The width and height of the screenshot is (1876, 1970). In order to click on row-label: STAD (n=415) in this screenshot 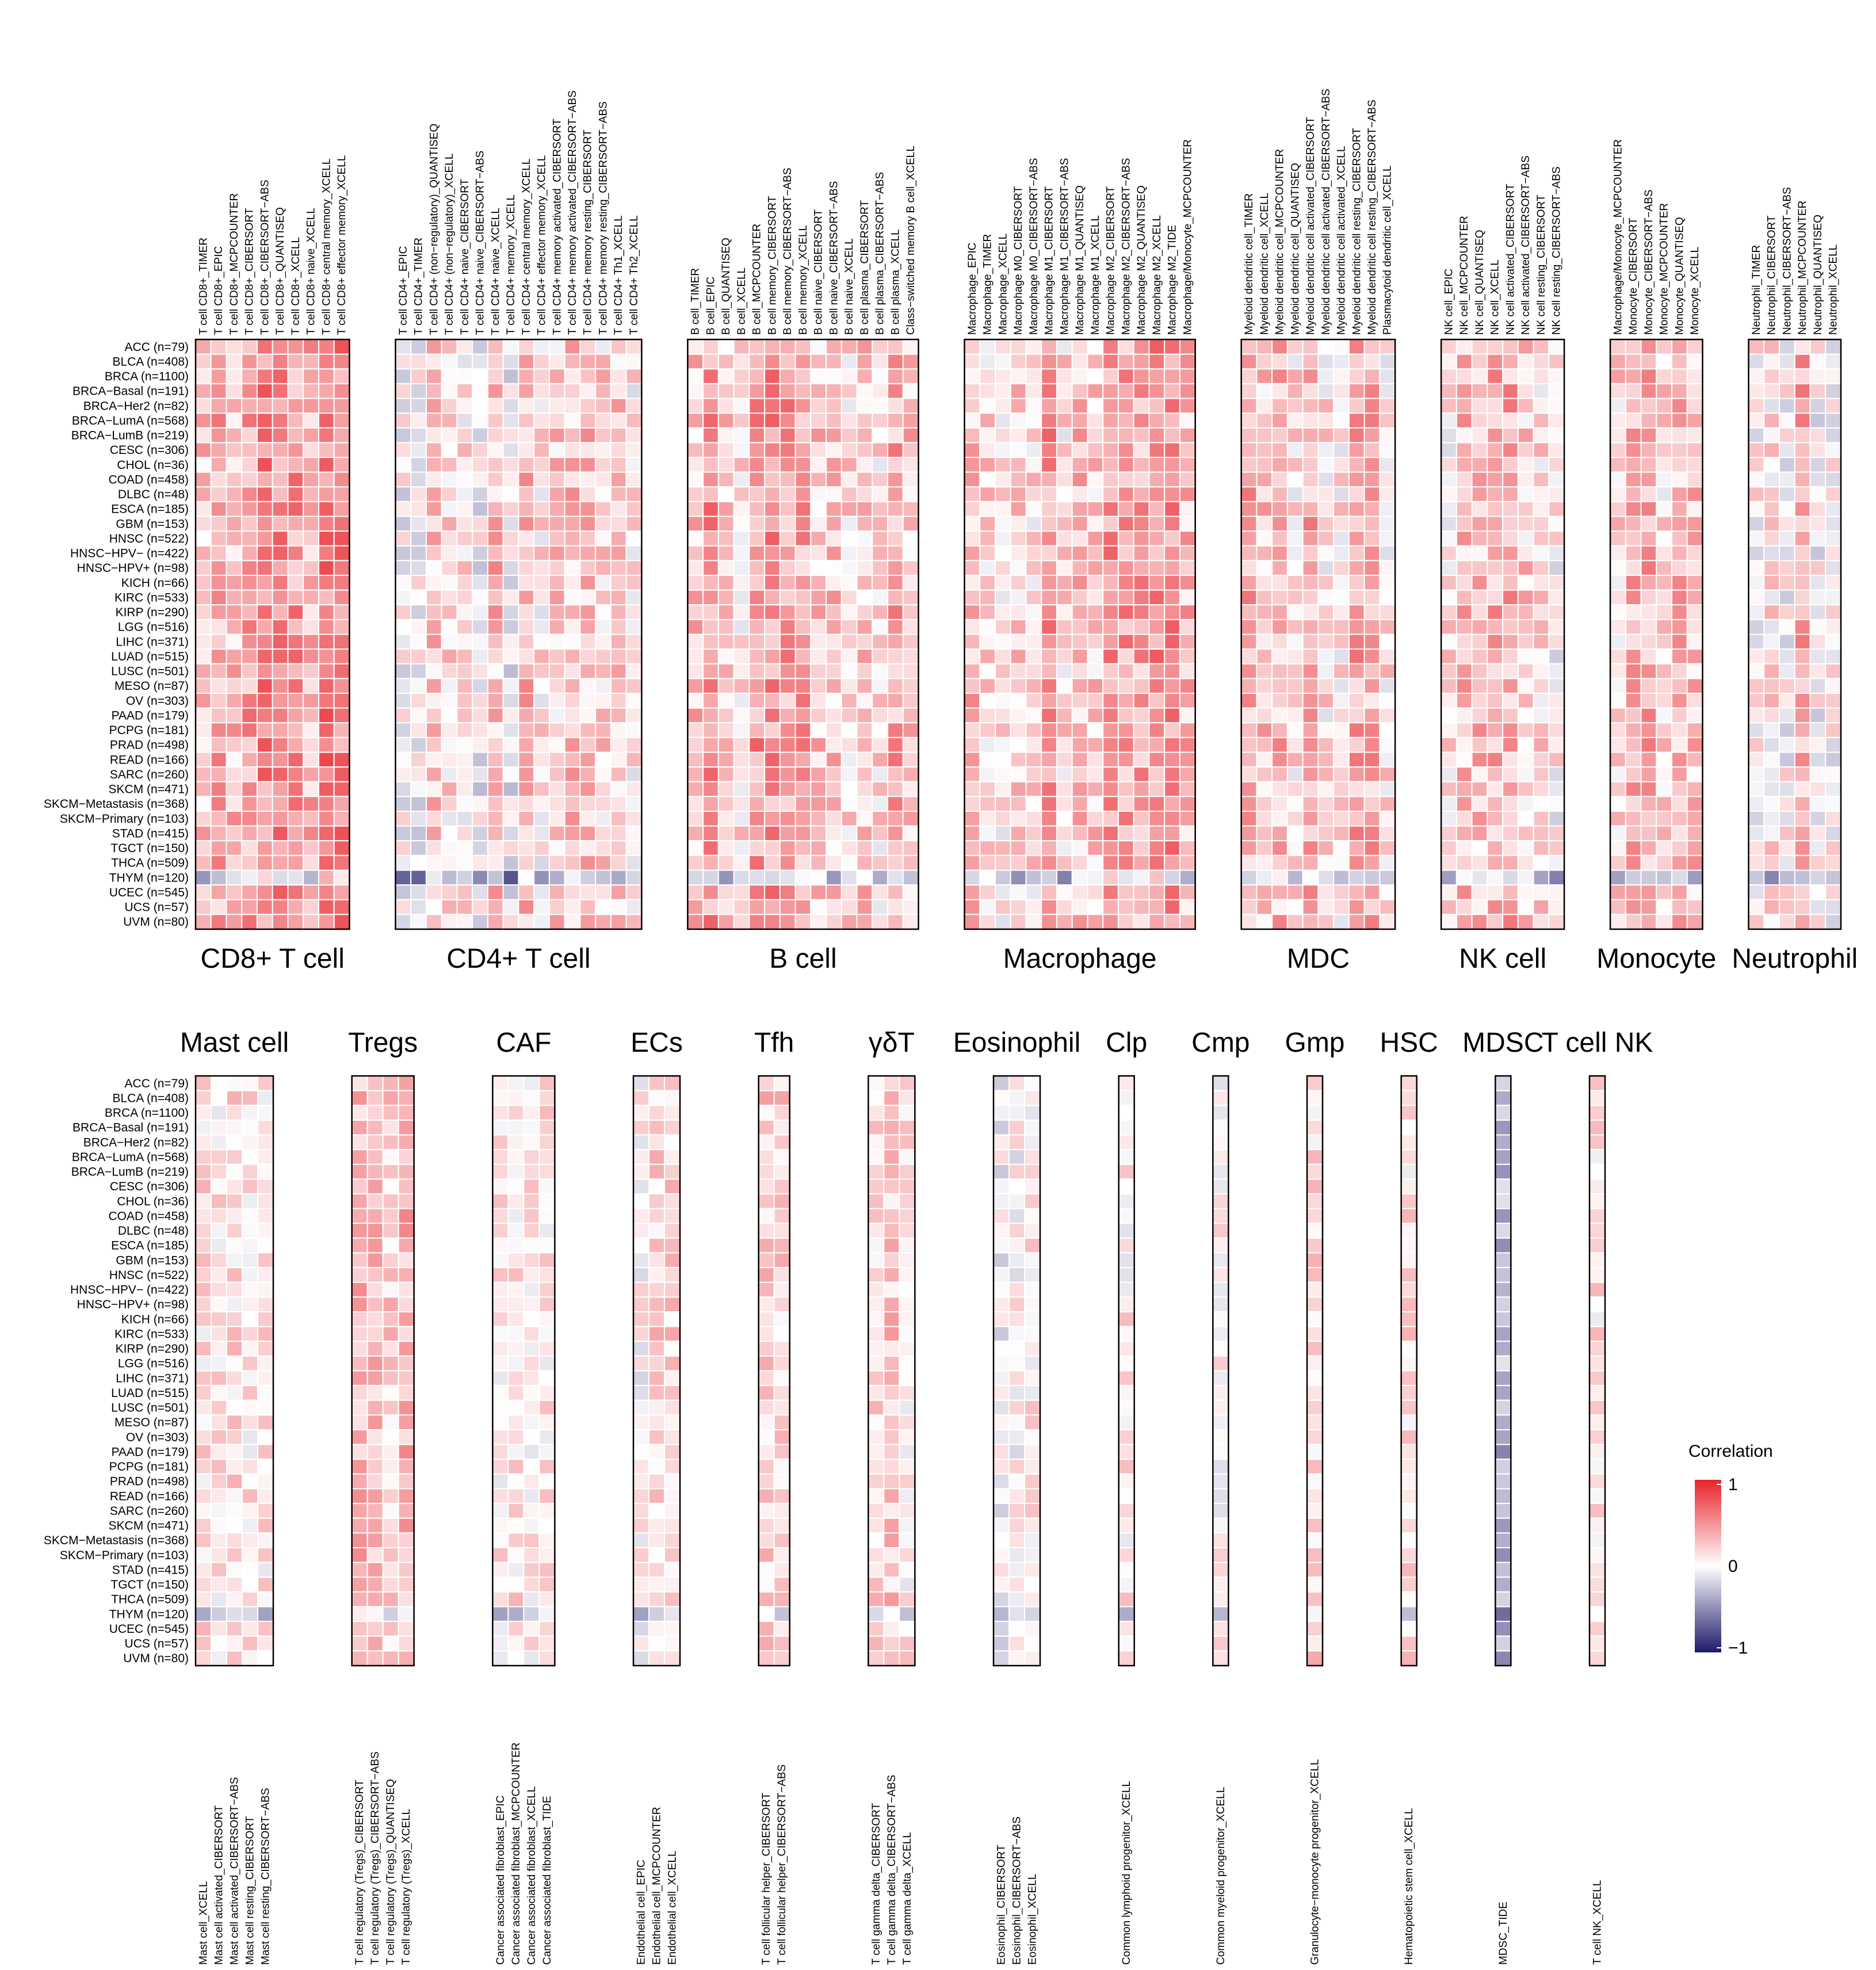, I will do `click(151, 833)`.